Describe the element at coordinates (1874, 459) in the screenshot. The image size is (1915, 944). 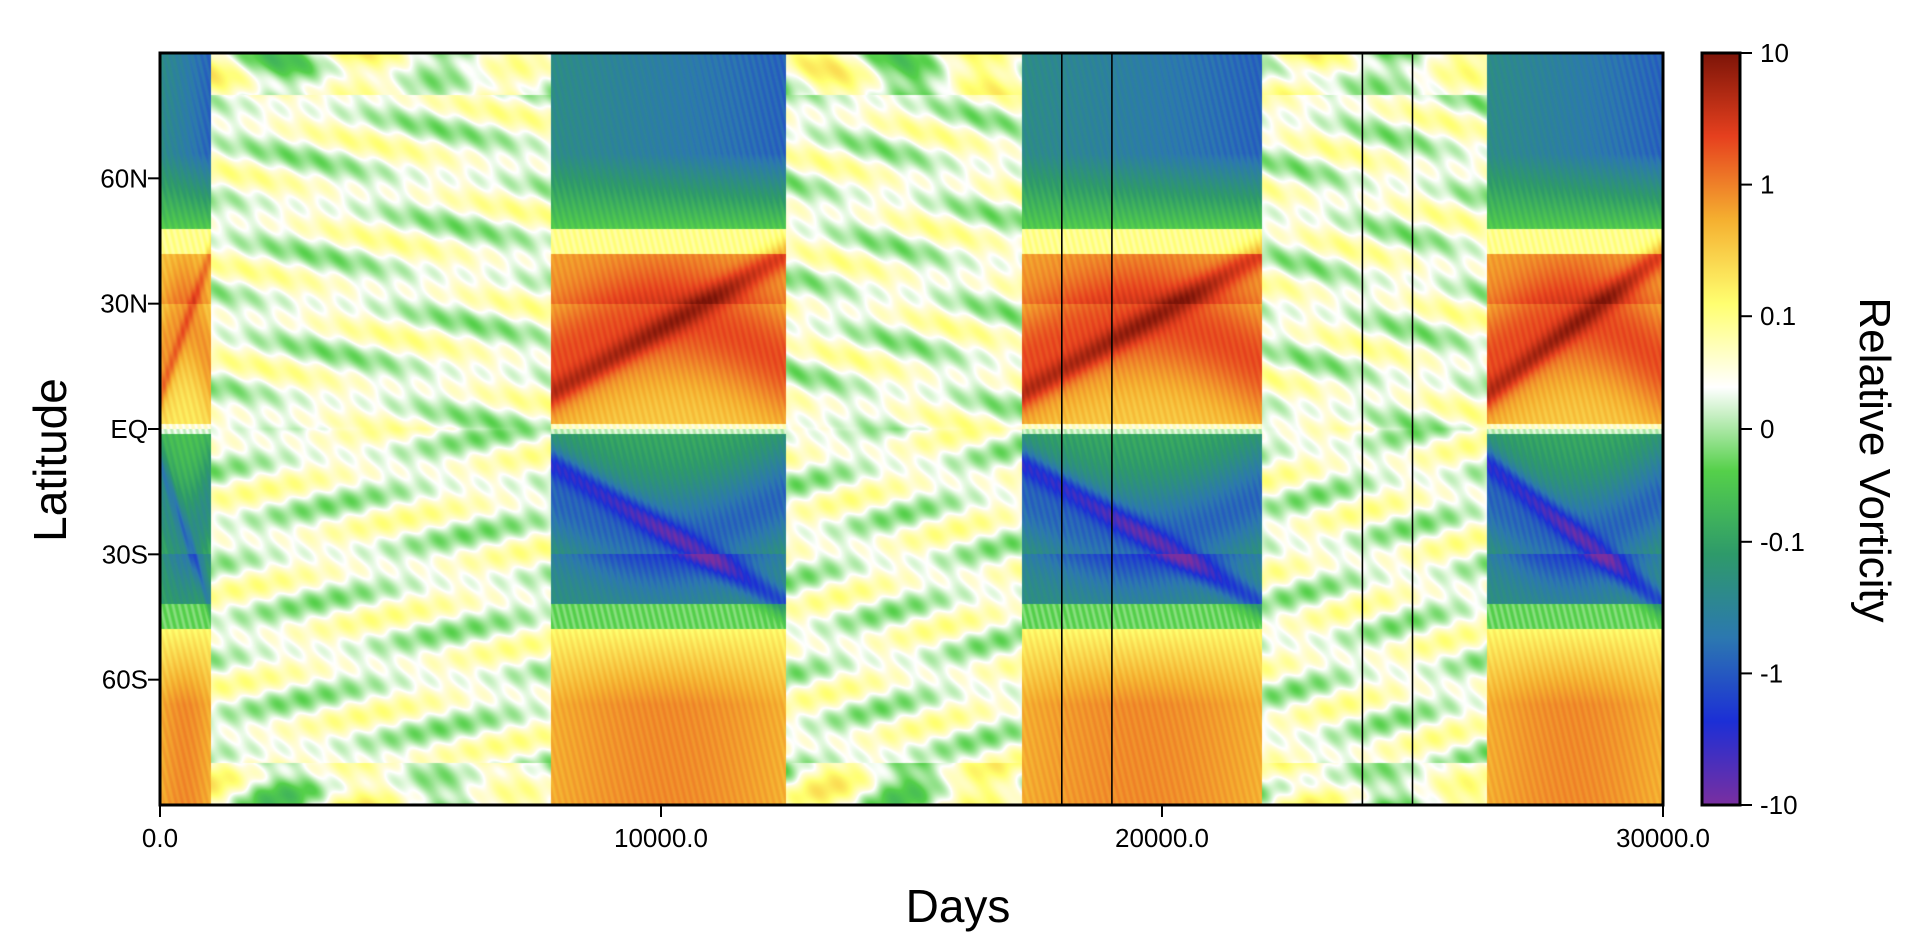
I see `colorbar-title: Relative Vorticity` at that location.